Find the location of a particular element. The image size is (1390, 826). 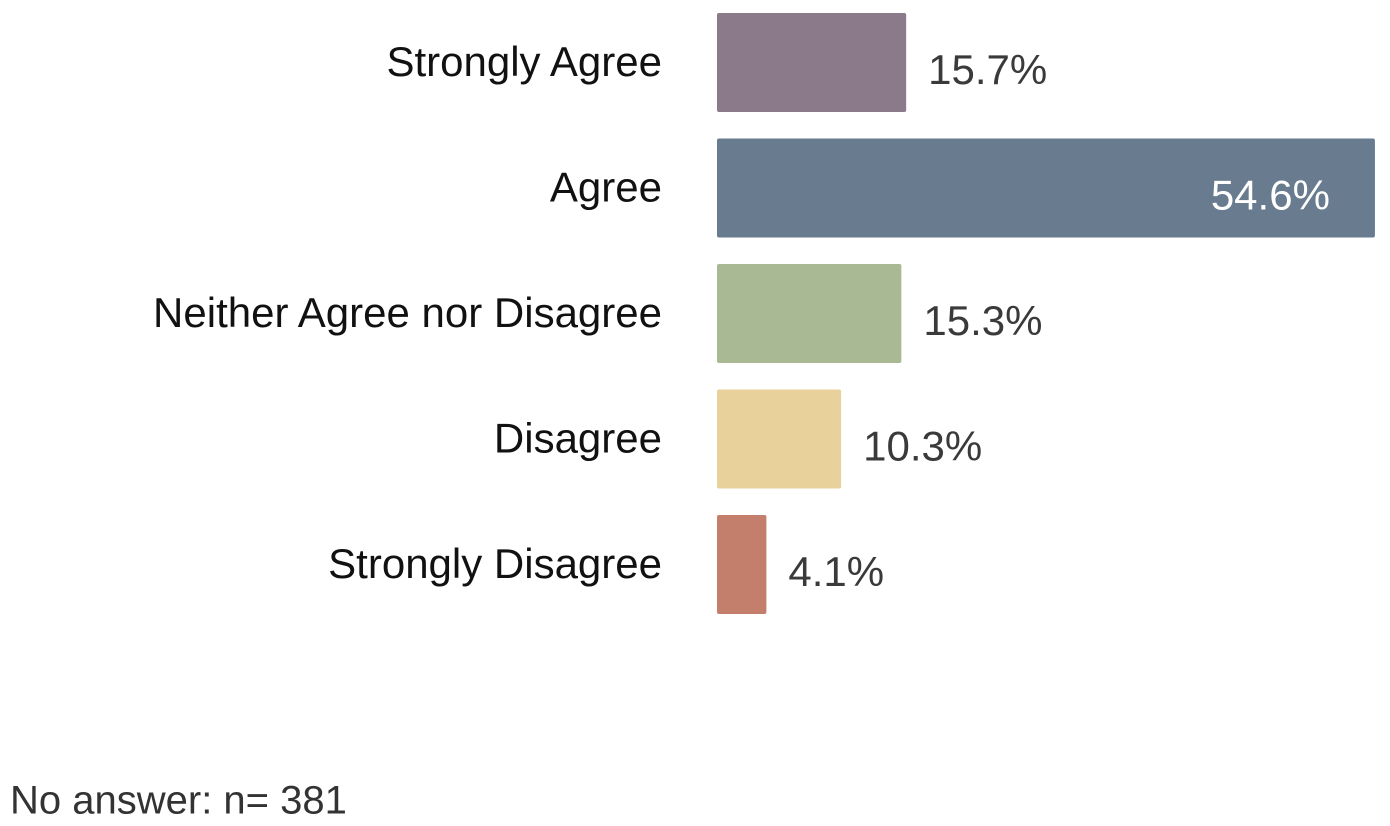

category-label: Disagree is located at coordinates (578, 438).